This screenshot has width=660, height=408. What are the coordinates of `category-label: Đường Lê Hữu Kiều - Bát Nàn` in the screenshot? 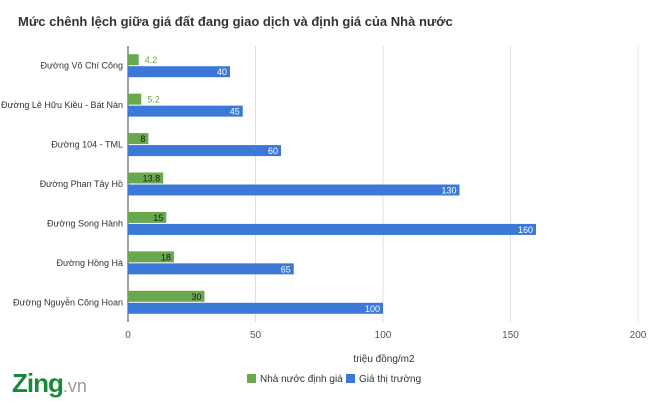 It's located at (62, 105).